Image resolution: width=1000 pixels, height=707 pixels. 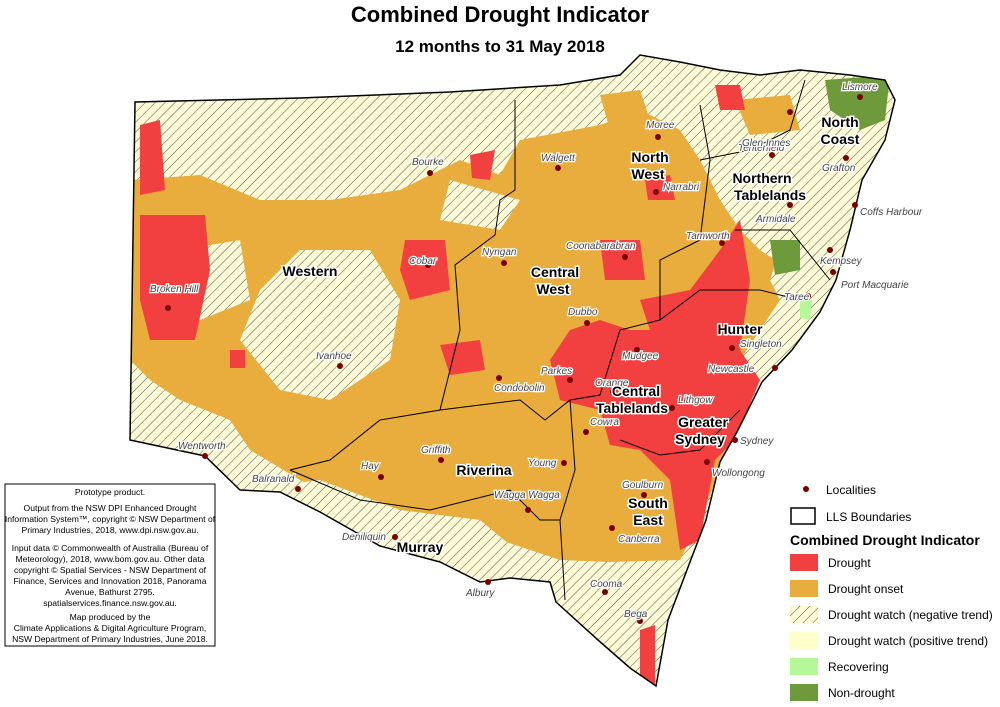 I want to click on locality-label: Tamworth, so click(x=708, y=236).